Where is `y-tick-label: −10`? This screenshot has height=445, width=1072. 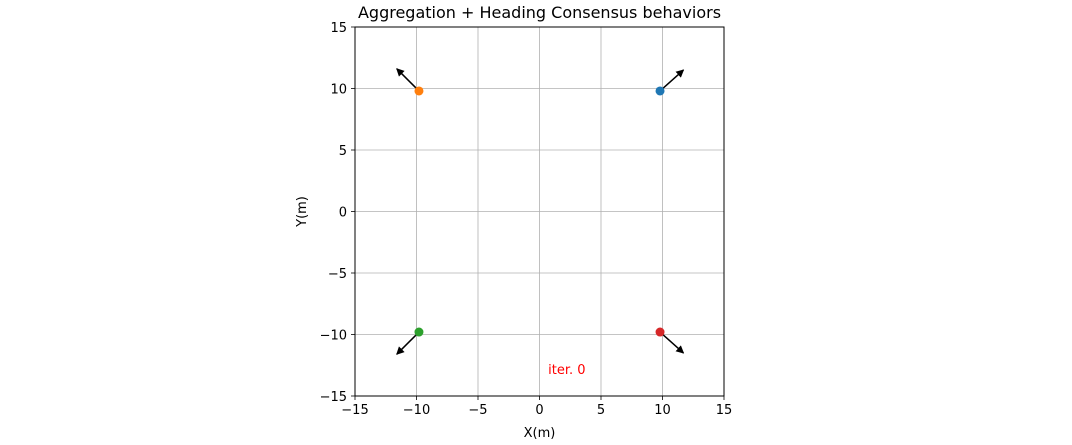
y-tick-label: −10 is located at coordinates (333, 336).